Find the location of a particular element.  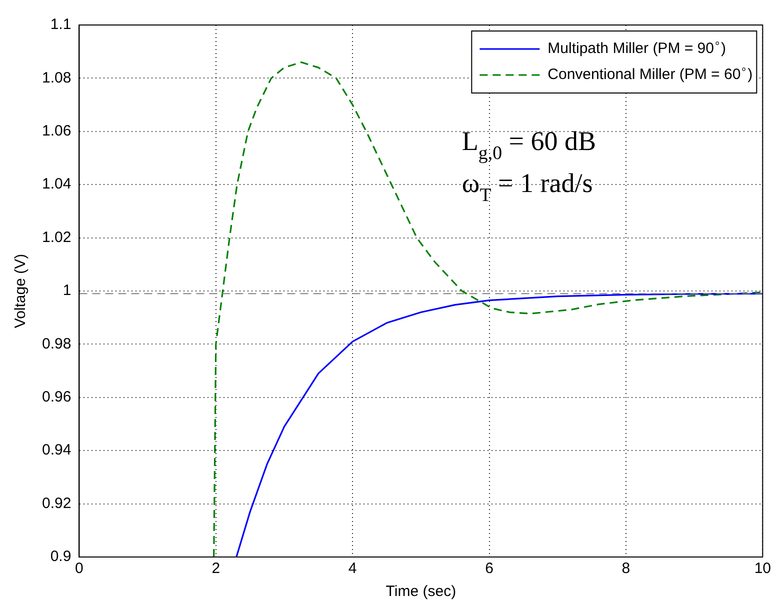

y-tick-label: 0.94 is located at coordinates (57, 450).